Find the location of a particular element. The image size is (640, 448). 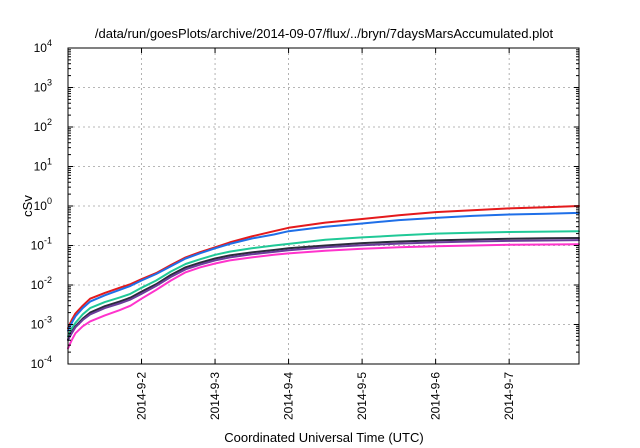

y-tick-exponent: 4 is located at coordinates (49, 43).